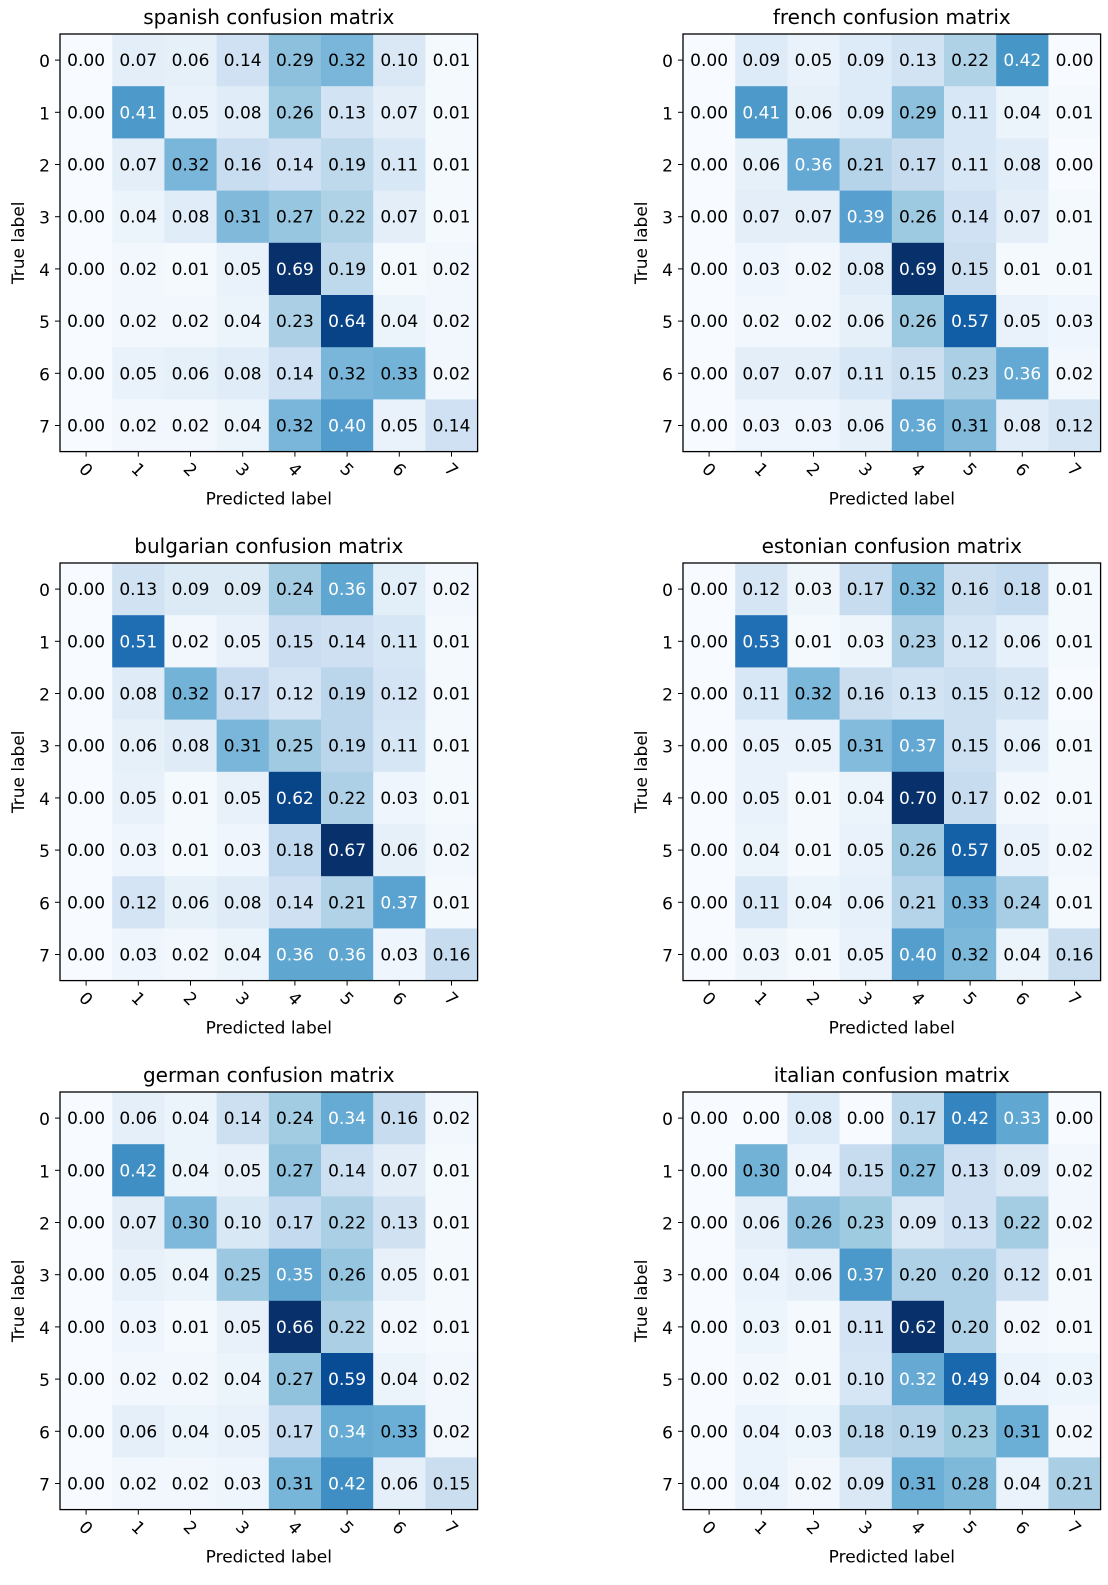 The height and width of the screenshot is (1585, 1108). I want to click on cell-value-label: 0.12, so click(970, 642).